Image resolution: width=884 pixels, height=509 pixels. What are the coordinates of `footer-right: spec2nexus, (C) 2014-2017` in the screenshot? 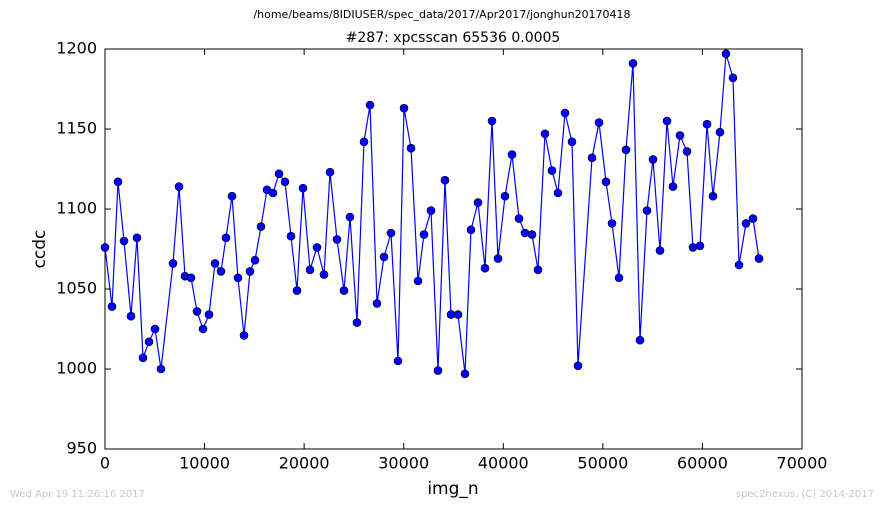 It's located at (805, 494).